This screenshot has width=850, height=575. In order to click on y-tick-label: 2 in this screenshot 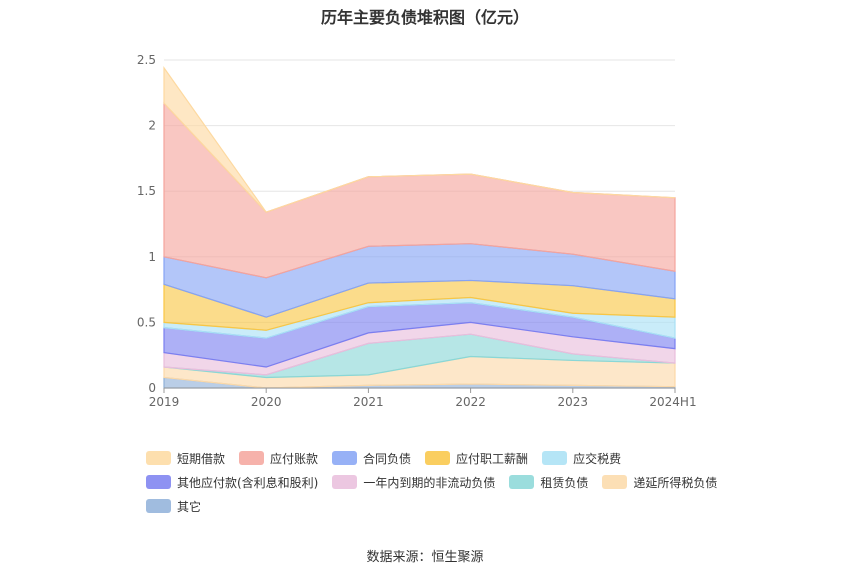, I will do `click(152, 126)`.